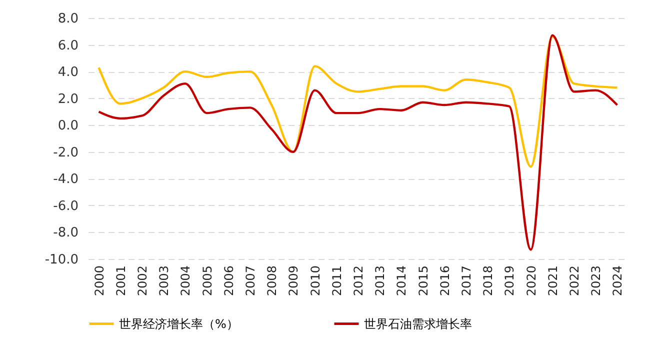  I want to click on x-tick-label: 2023, so click(596, 281).